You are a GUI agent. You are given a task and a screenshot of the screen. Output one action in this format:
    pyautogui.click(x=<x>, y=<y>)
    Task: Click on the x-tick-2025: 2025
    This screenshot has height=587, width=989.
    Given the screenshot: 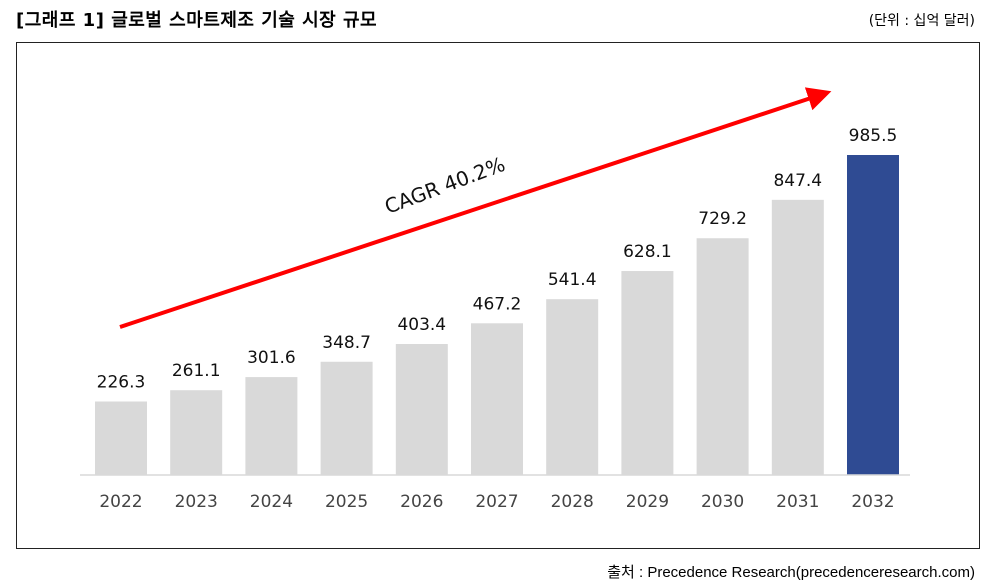 What is the action you would take?
    pyautogui.click(x=346, y=502)
    